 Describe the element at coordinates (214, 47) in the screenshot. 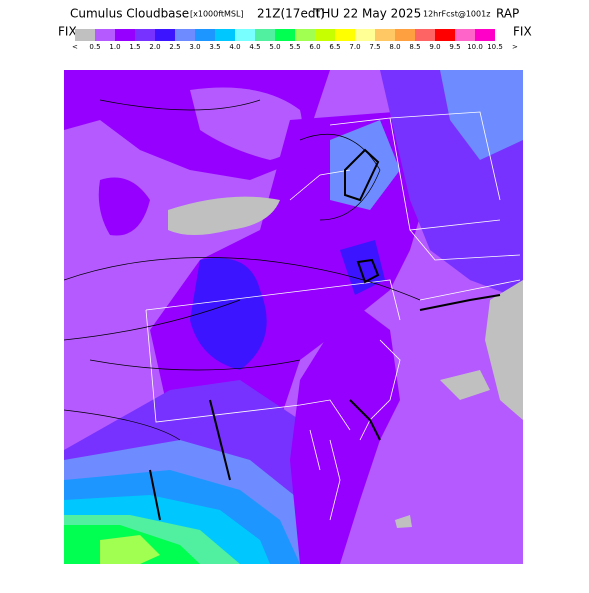

I see `color-label: 3.5` at that location.